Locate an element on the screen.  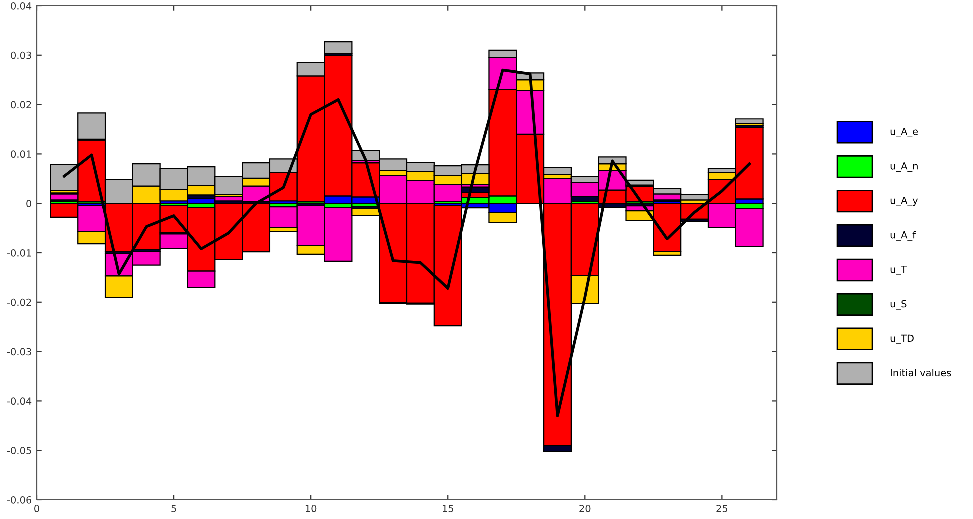
x-tick-label: 15 is located at coordinates (448, 508).